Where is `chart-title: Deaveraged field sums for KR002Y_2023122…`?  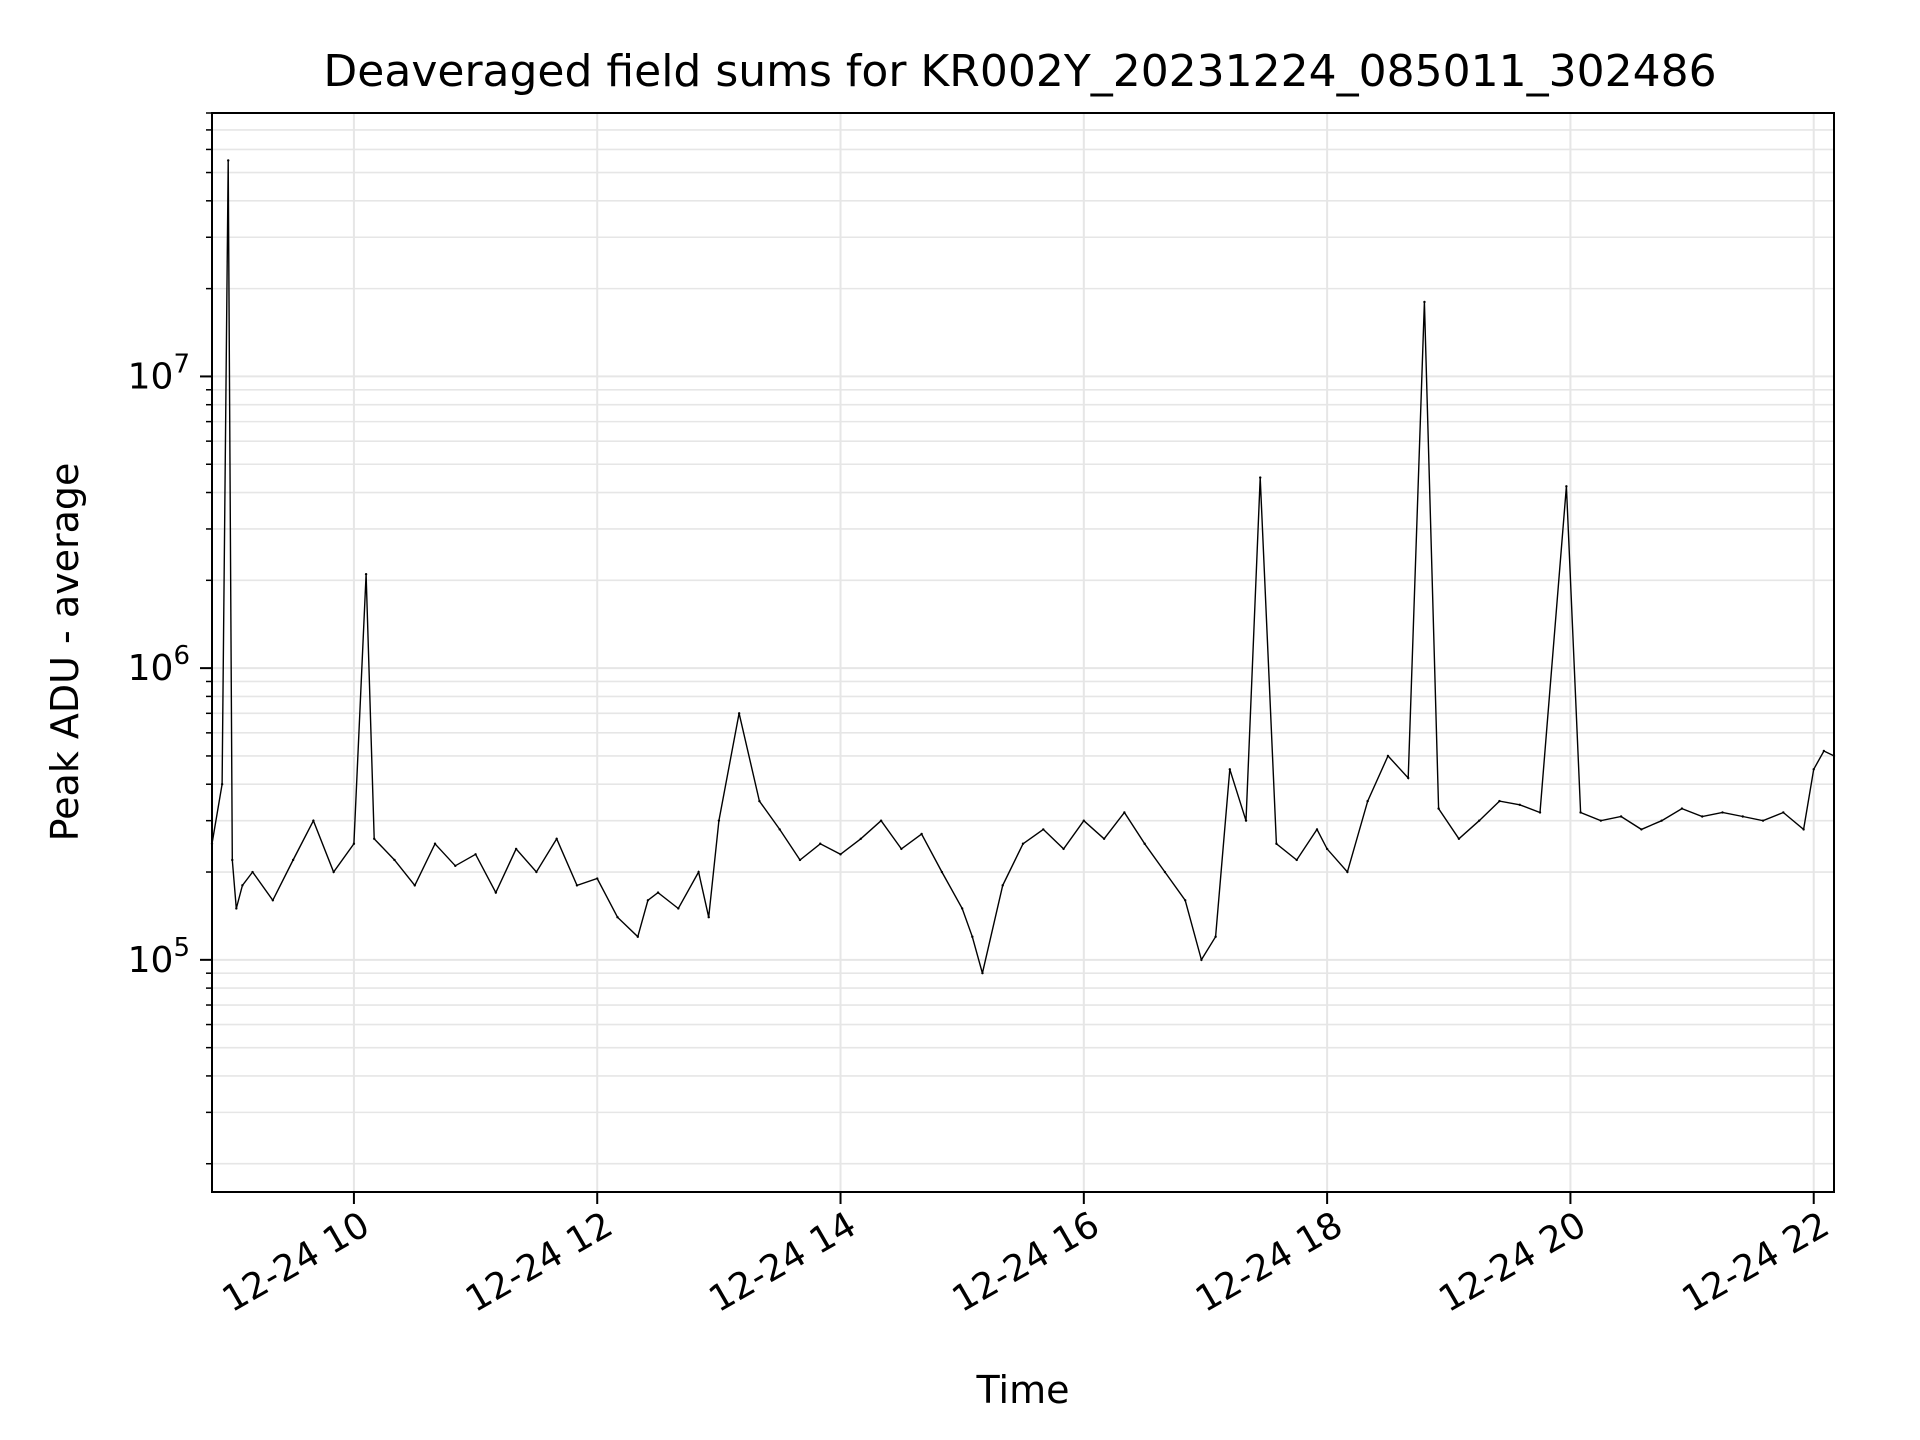
chart-title: Deaveraged field sums for KR002Y_2023122… is located at coordinates (1019, 71).